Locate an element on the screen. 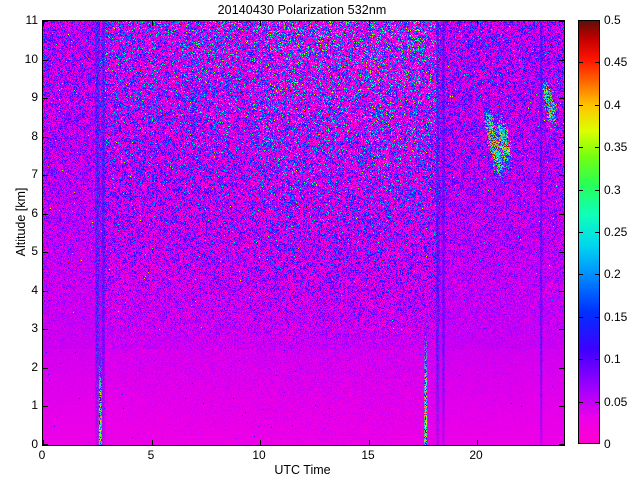 This screenshot has width=640, height=480. colorbar is located at coordinates (589, 232).